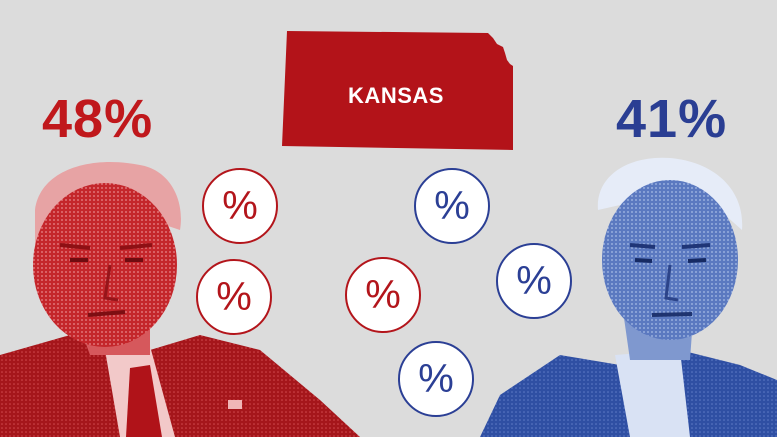 Image resolution: width=777 pixels, height=437 pixels. Describe the element at coordinates (98, 119) in the screenshot. I see `left-candidate-percent: 48%` at that location.